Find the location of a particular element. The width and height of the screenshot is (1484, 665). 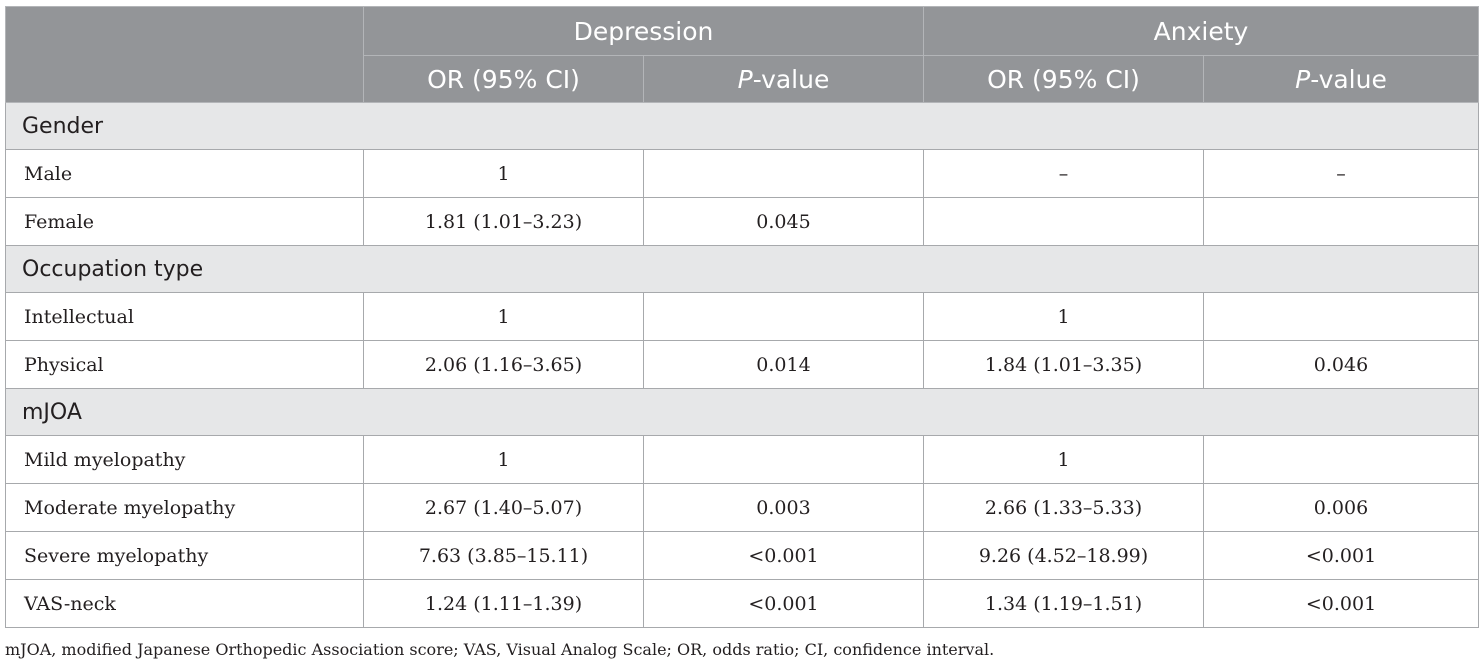

section-title: Occupation type is located at coordinates (742, 269).